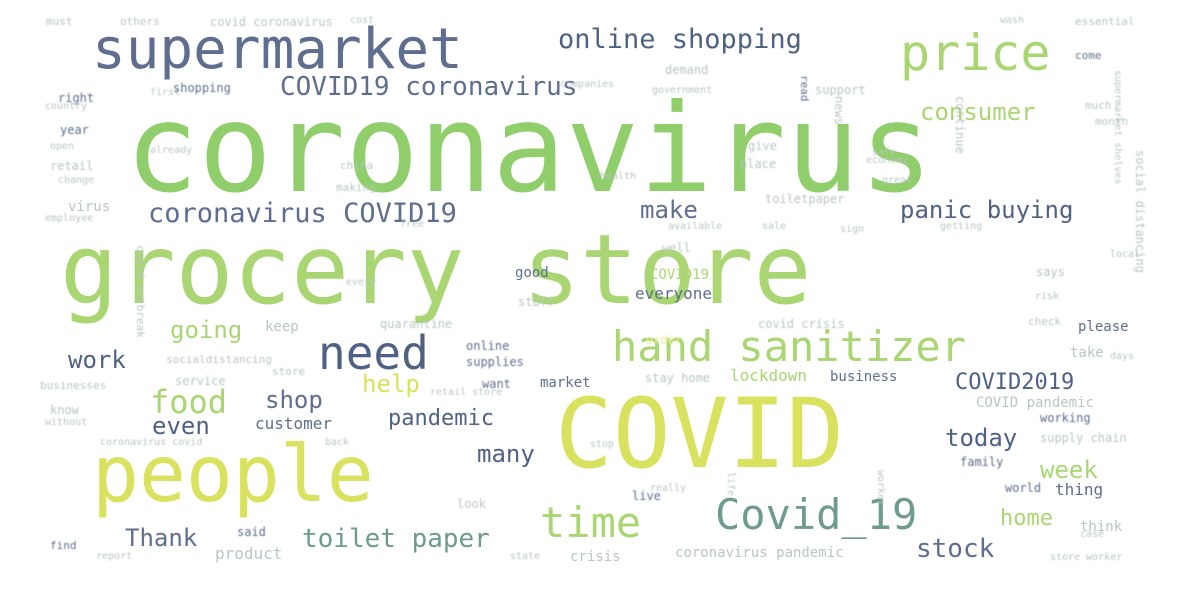 The height and width of the screenshot is (594, 1180). I want to click on cloud-word: local, so click(1125, 254).